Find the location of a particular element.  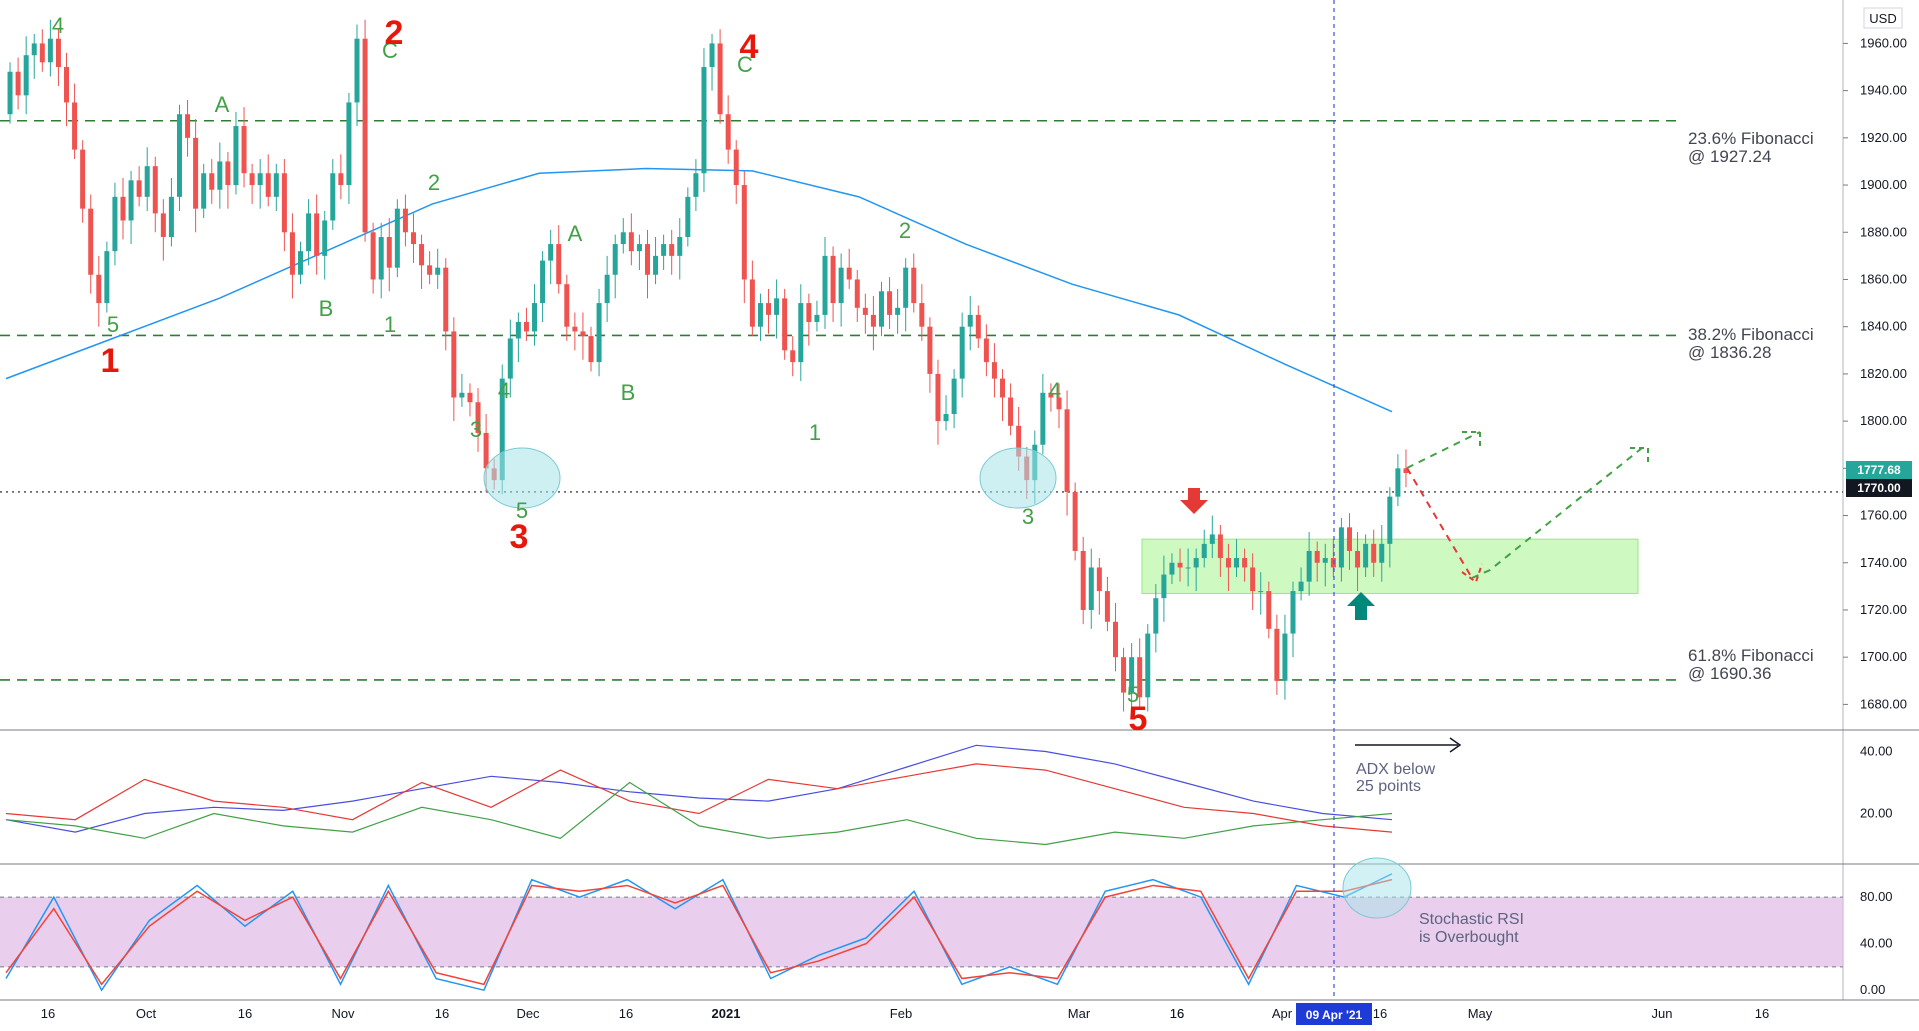

level-price-label: 1770.00 is located at coordinates (1879, 488).